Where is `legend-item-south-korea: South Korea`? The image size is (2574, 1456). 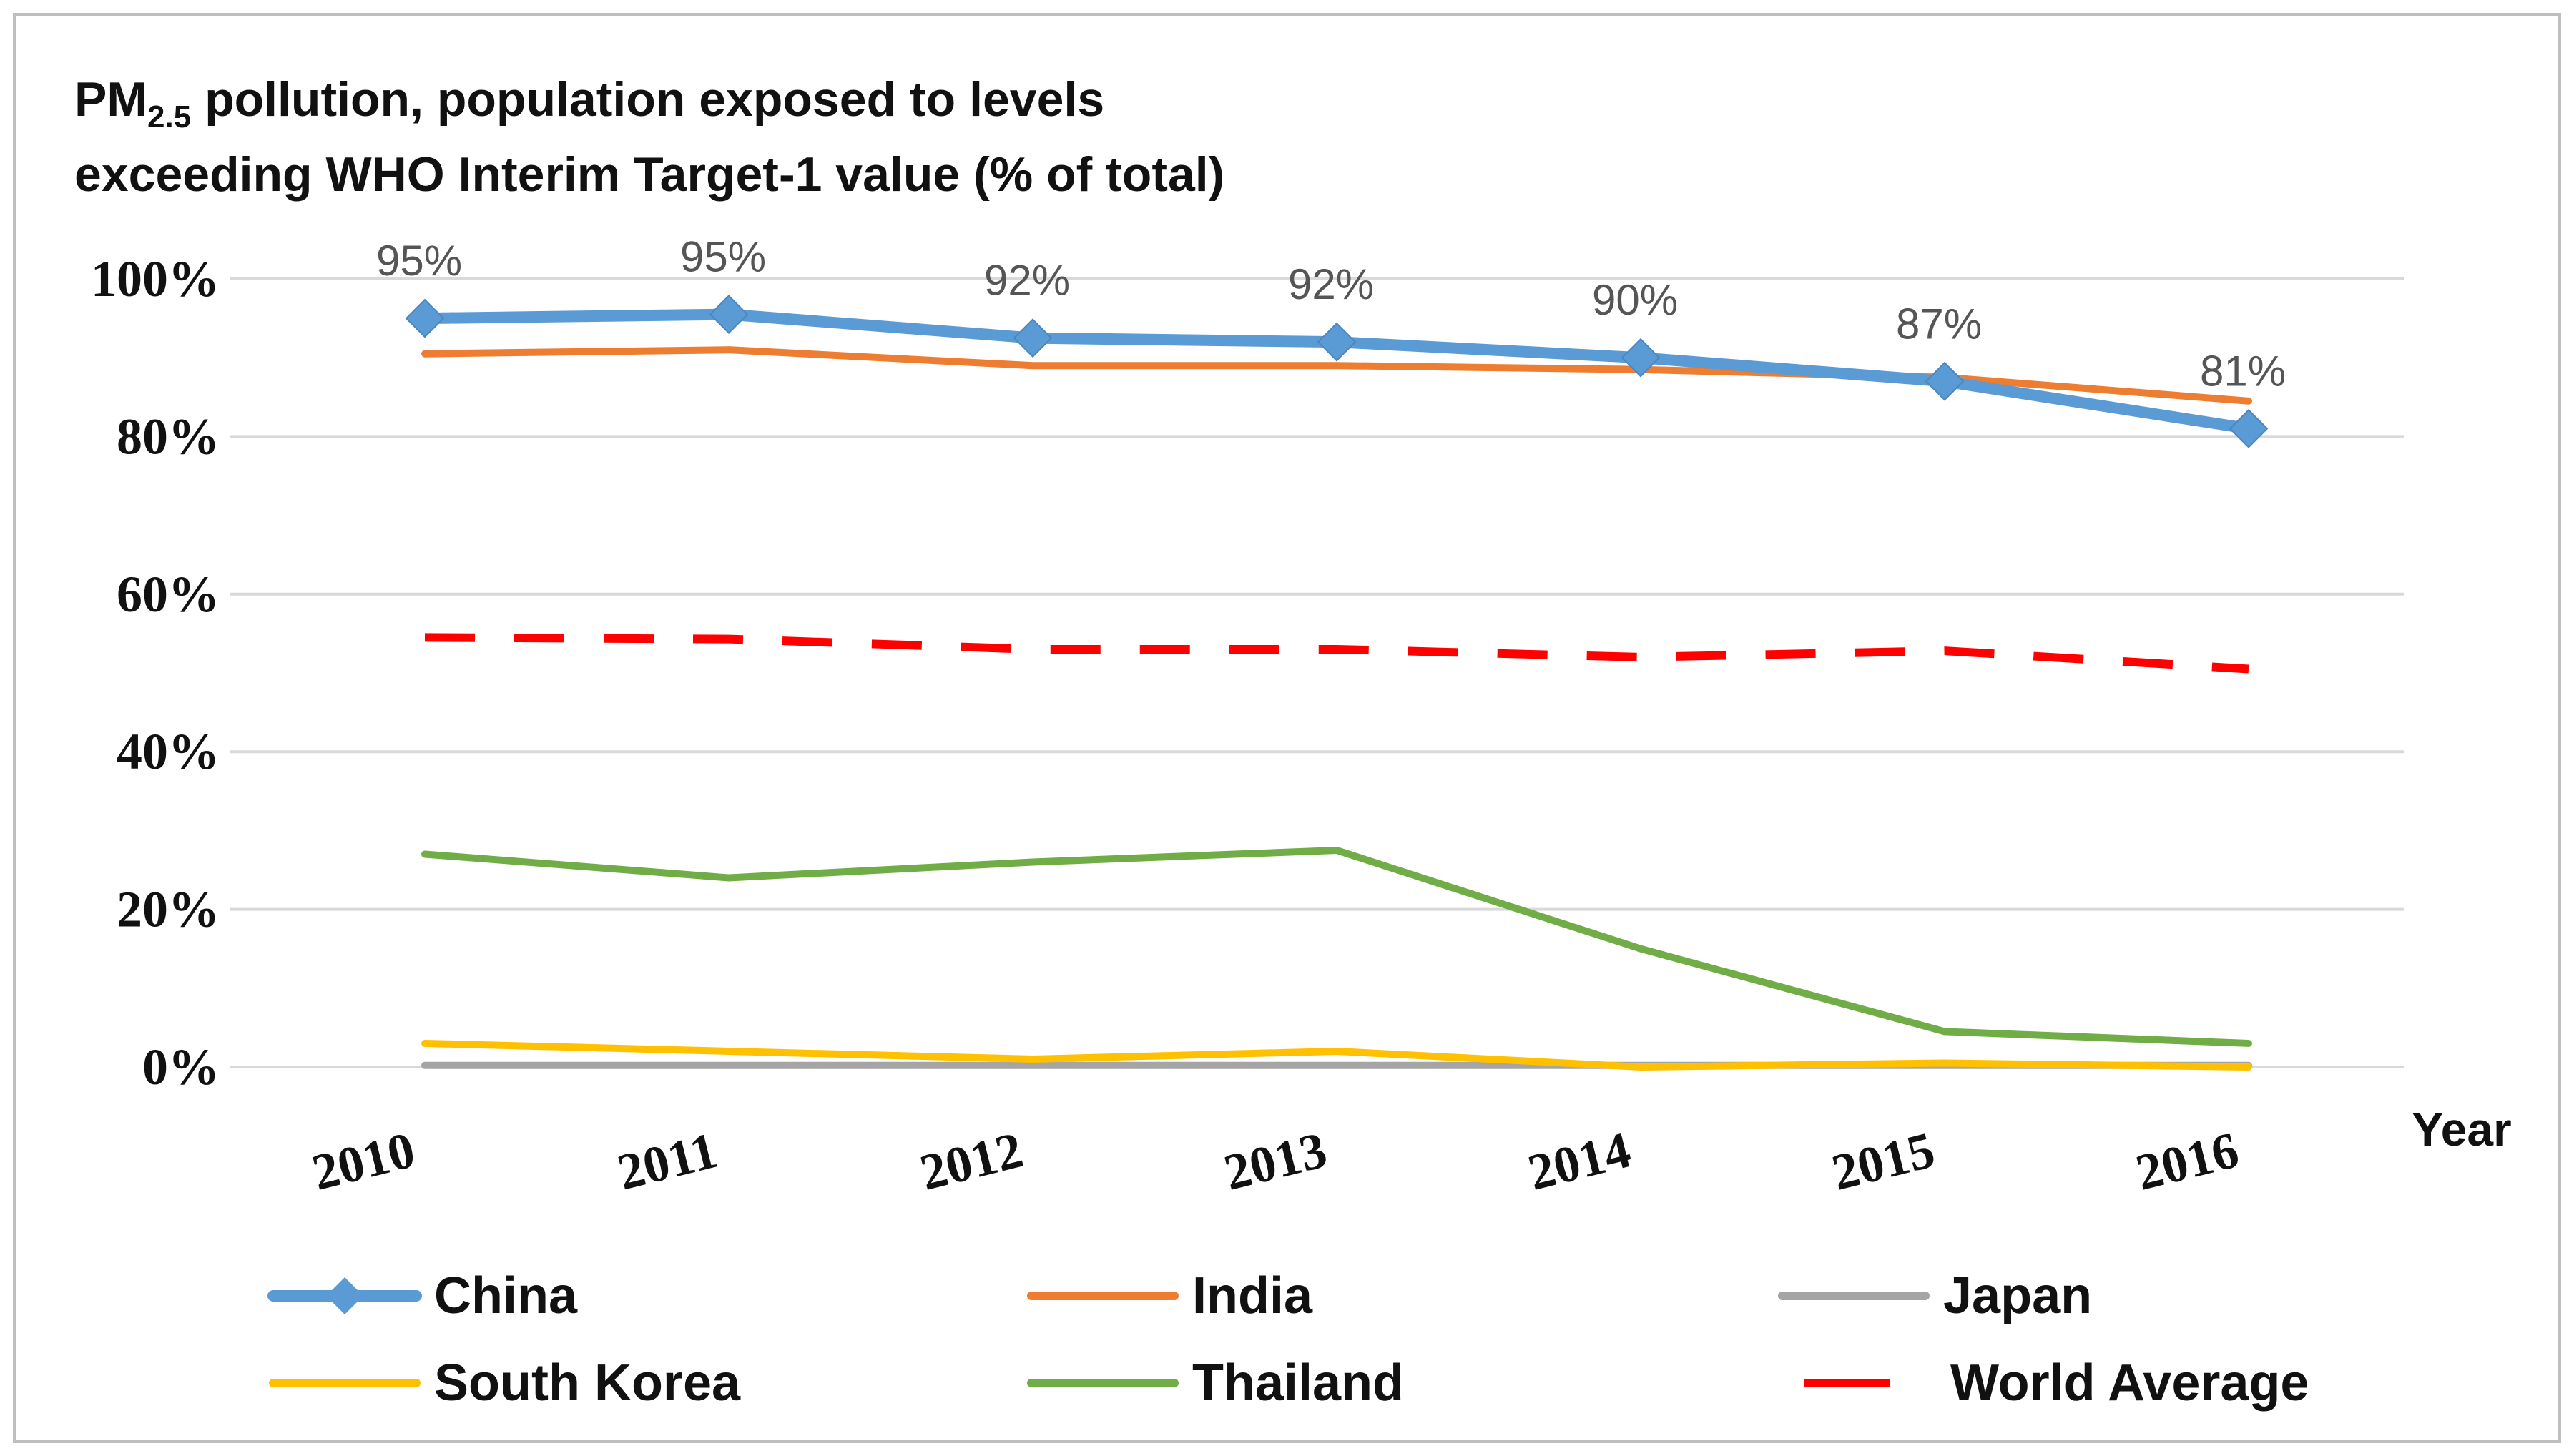
legend-item-south-korea: South Korea is located at coordinates (505, 1383).